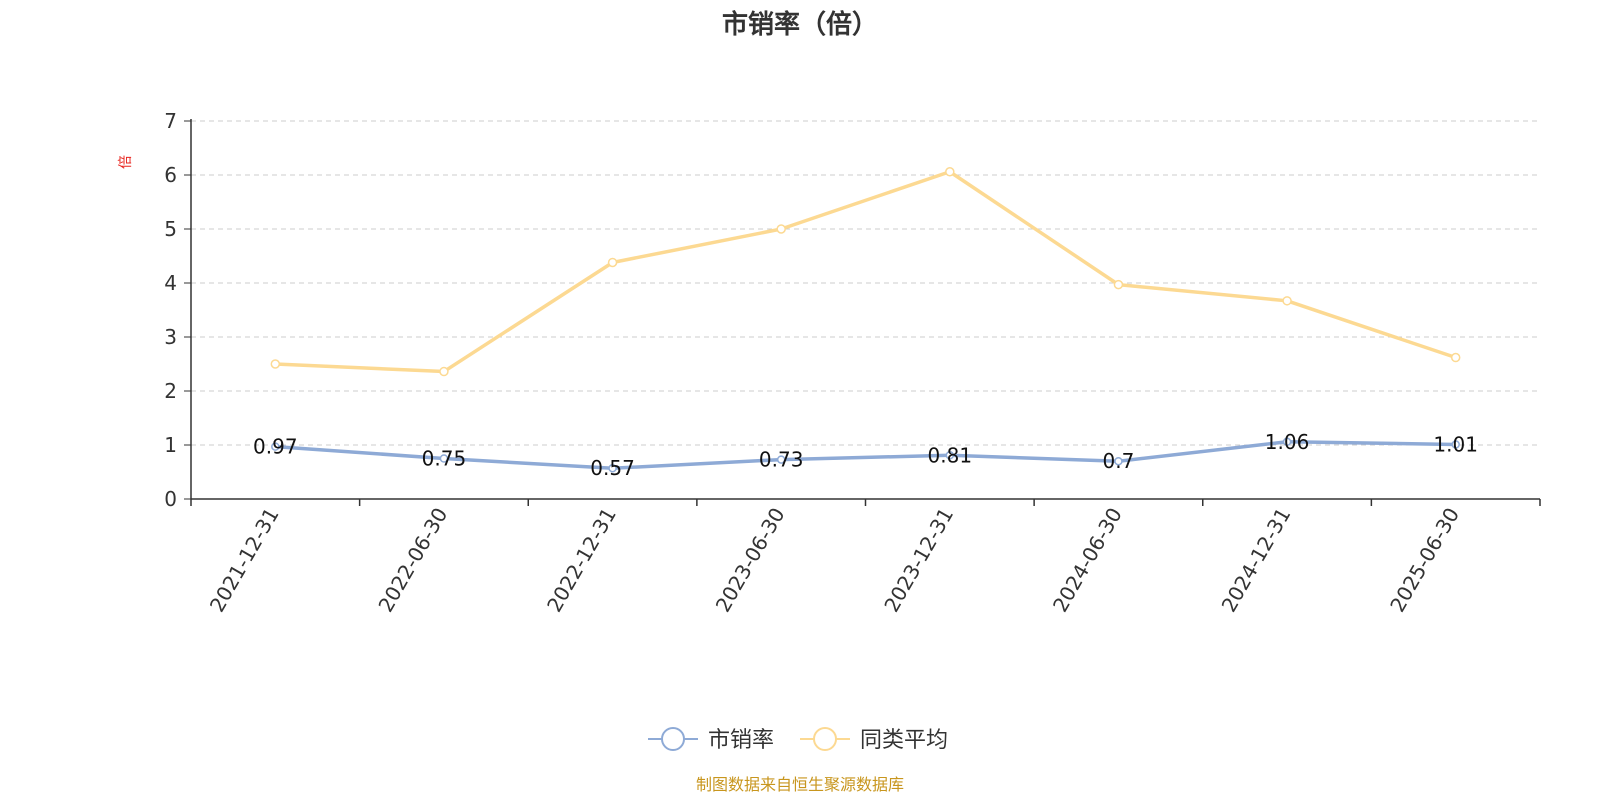 The image size is (1600, 800). Describe the element at coordinates (170, 391) in the screenshot. I see `y-tick-label: 2` at that location.